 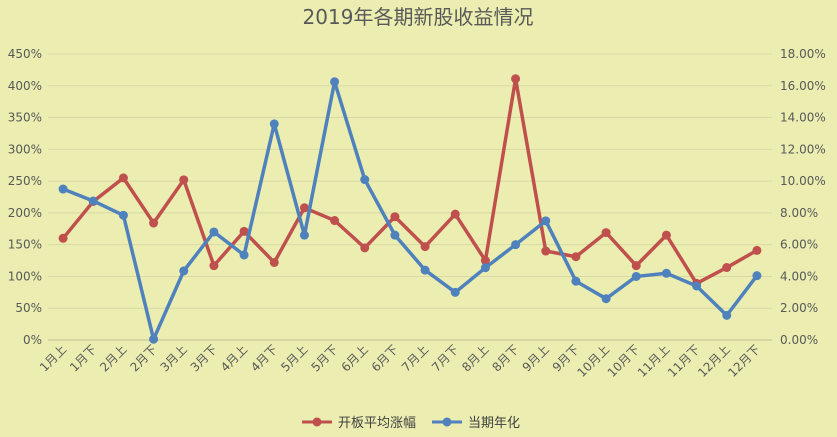 What do you see at coordinates (25, 118) in the screenshot?
I see `left-tick-label: 350%` at bounding box center [25, 118].